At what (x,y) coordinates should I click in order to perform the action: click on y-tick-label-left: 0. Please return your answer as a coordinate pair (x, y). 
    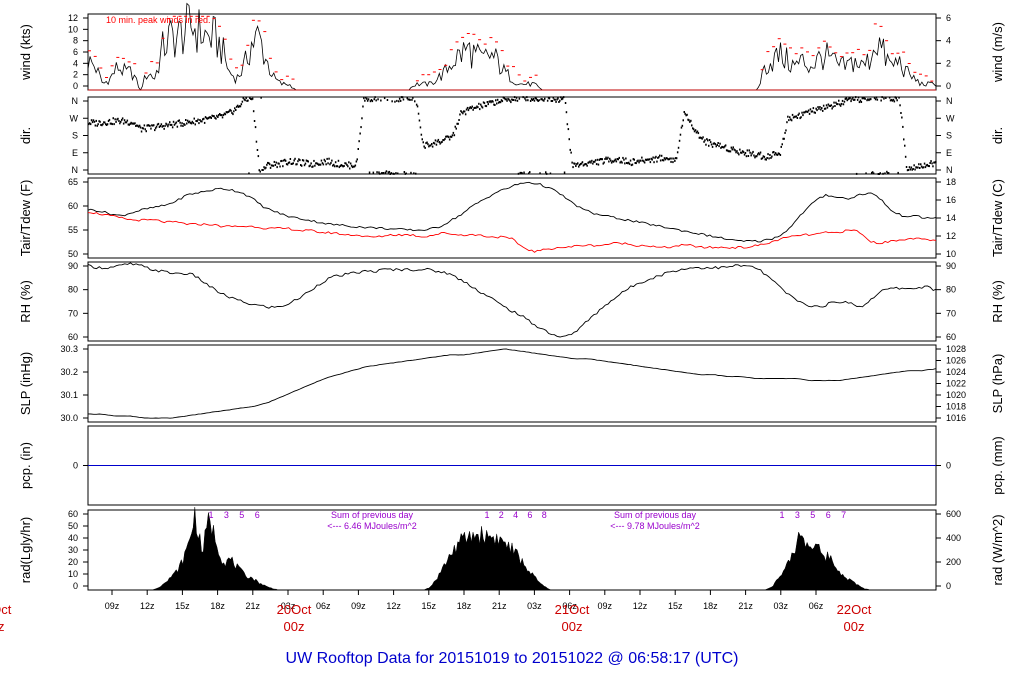
    Looking at the image, I should click on (75, 586).